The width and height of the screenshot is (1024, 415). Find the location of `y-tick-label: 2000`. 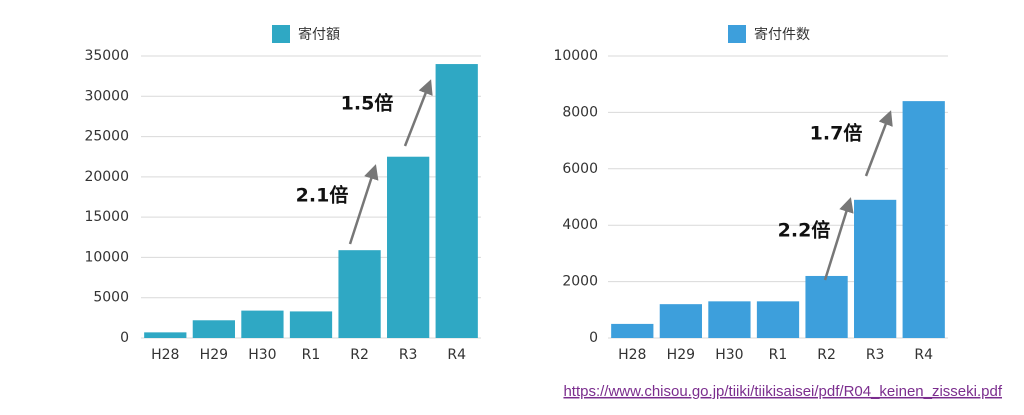

y-tick-label: 2000 is located at coordinates (580, 282).